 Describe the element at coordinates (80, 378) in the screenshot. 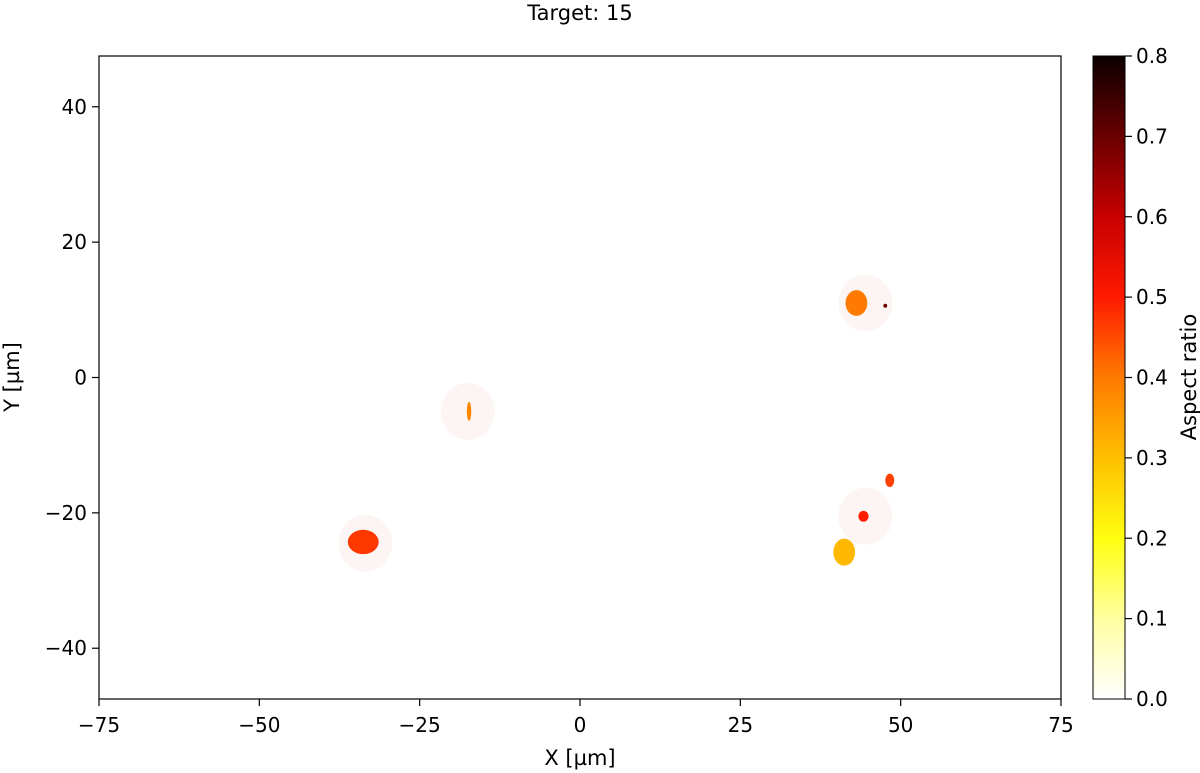

I see `y-tick-label: 0` at that location.